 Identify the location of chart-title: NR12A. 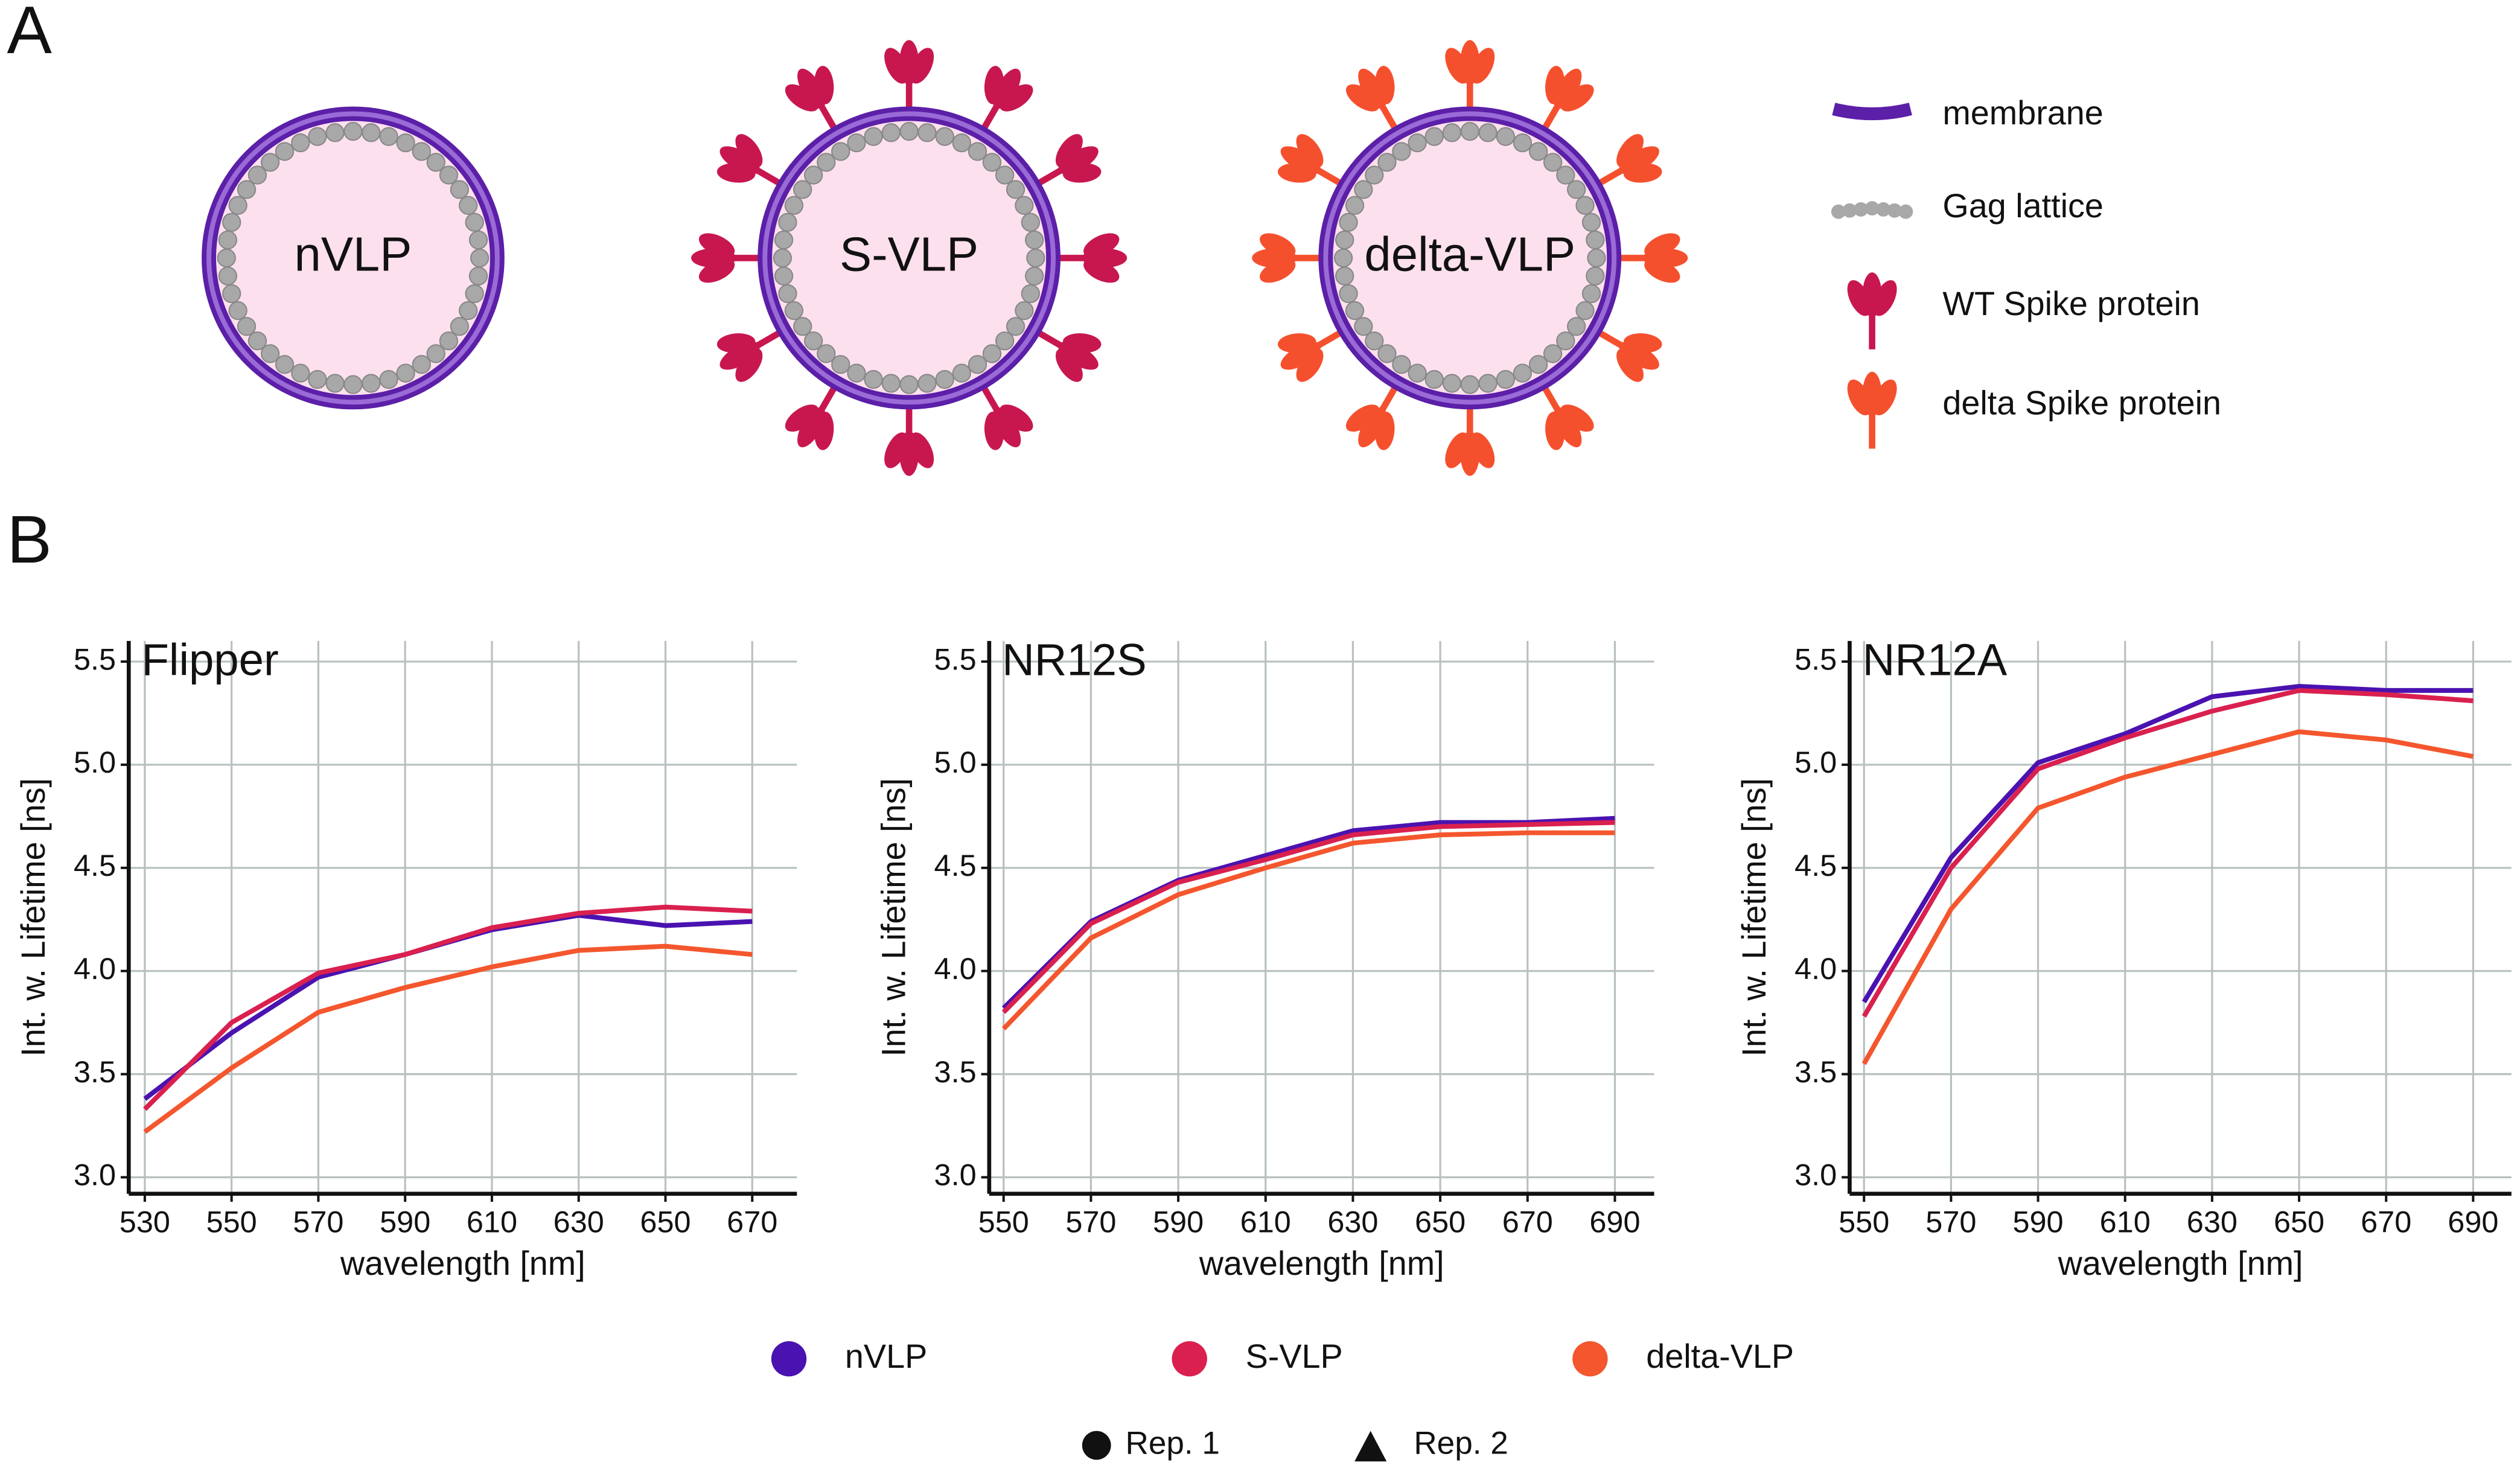
(1935, 660).